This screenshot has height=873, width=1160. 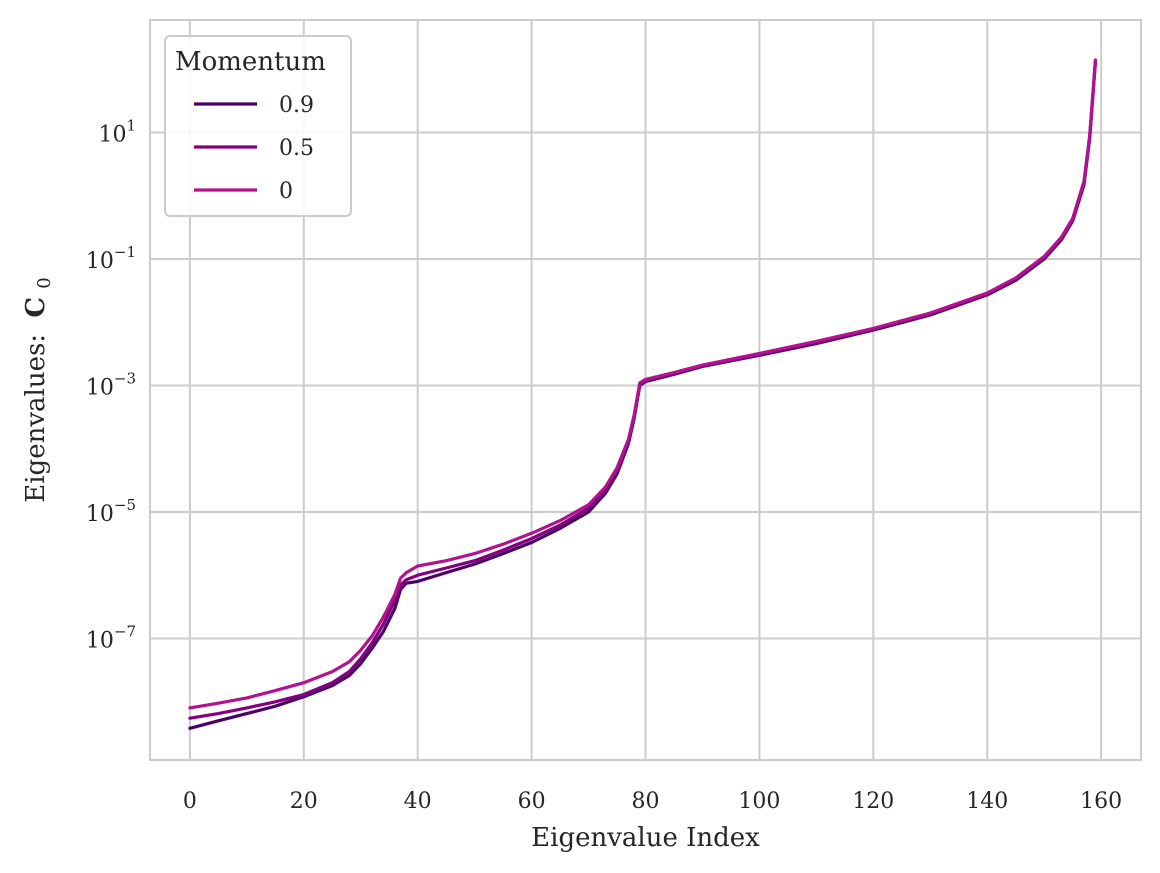 I want to click on x-tick-labels: 0 20 40 60 80 100 120 140 160, so click(x=652, y=801).